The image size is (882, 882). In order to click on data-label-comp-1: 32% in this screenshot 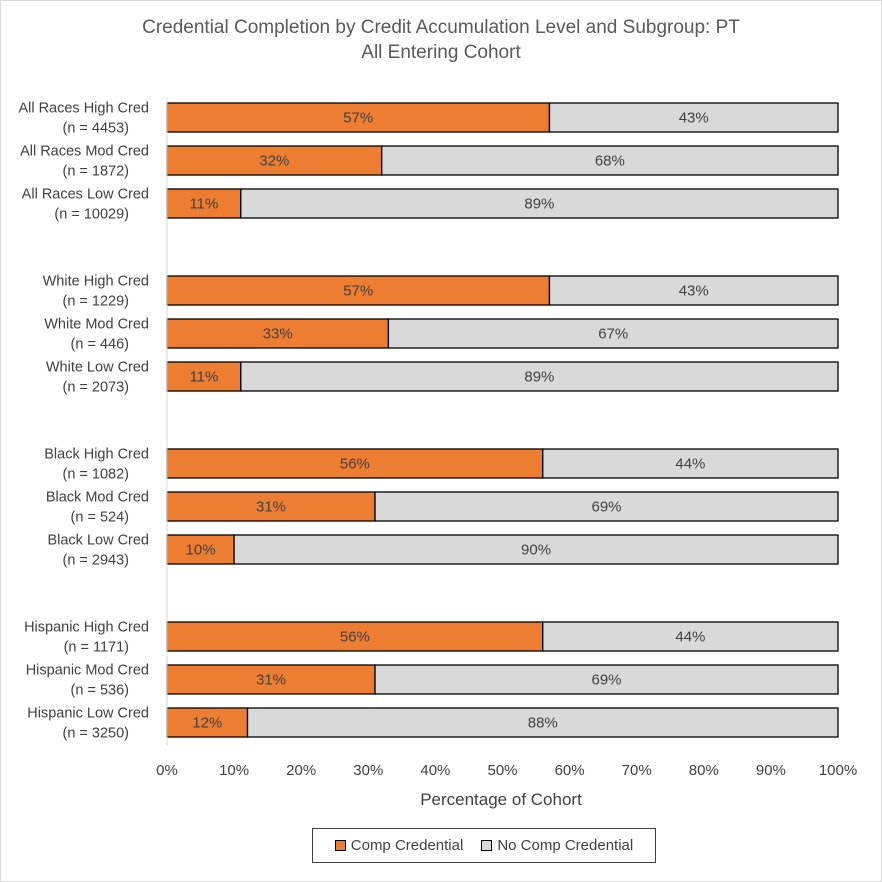, I will do `click(274, 161)`.